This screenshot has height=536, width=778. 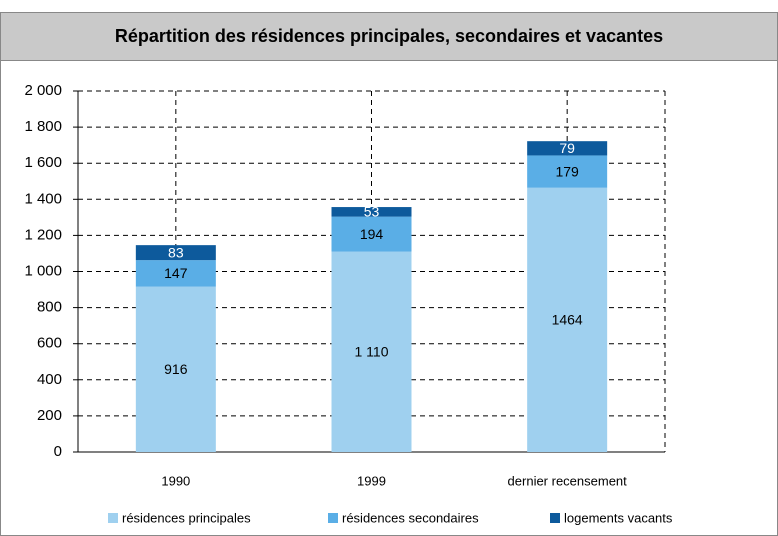 I want to click on legend-label: résidences principales, so click(x=186, y=517).